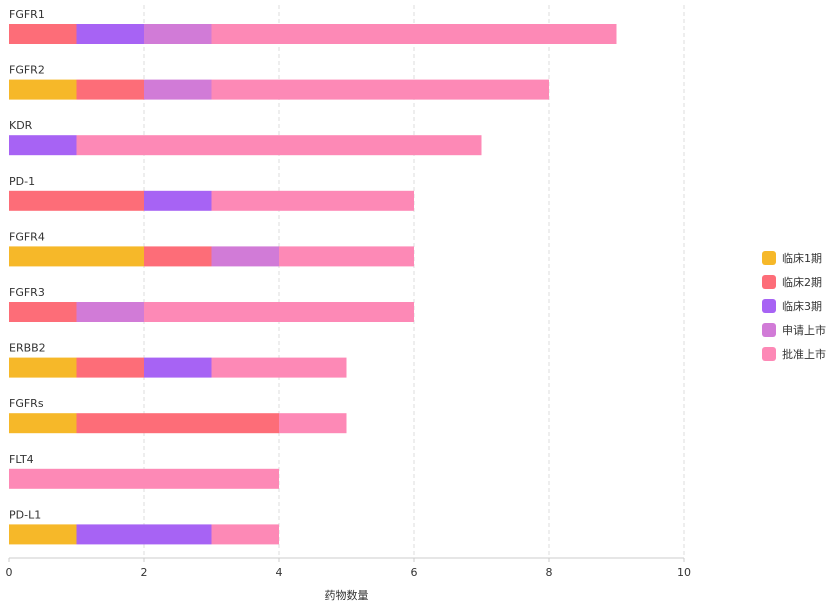 This screenshot has height=610, width=834. Describe the element at coordinates (684, 572) in the screenshot. I see `x-tick-label: 10` at that location.